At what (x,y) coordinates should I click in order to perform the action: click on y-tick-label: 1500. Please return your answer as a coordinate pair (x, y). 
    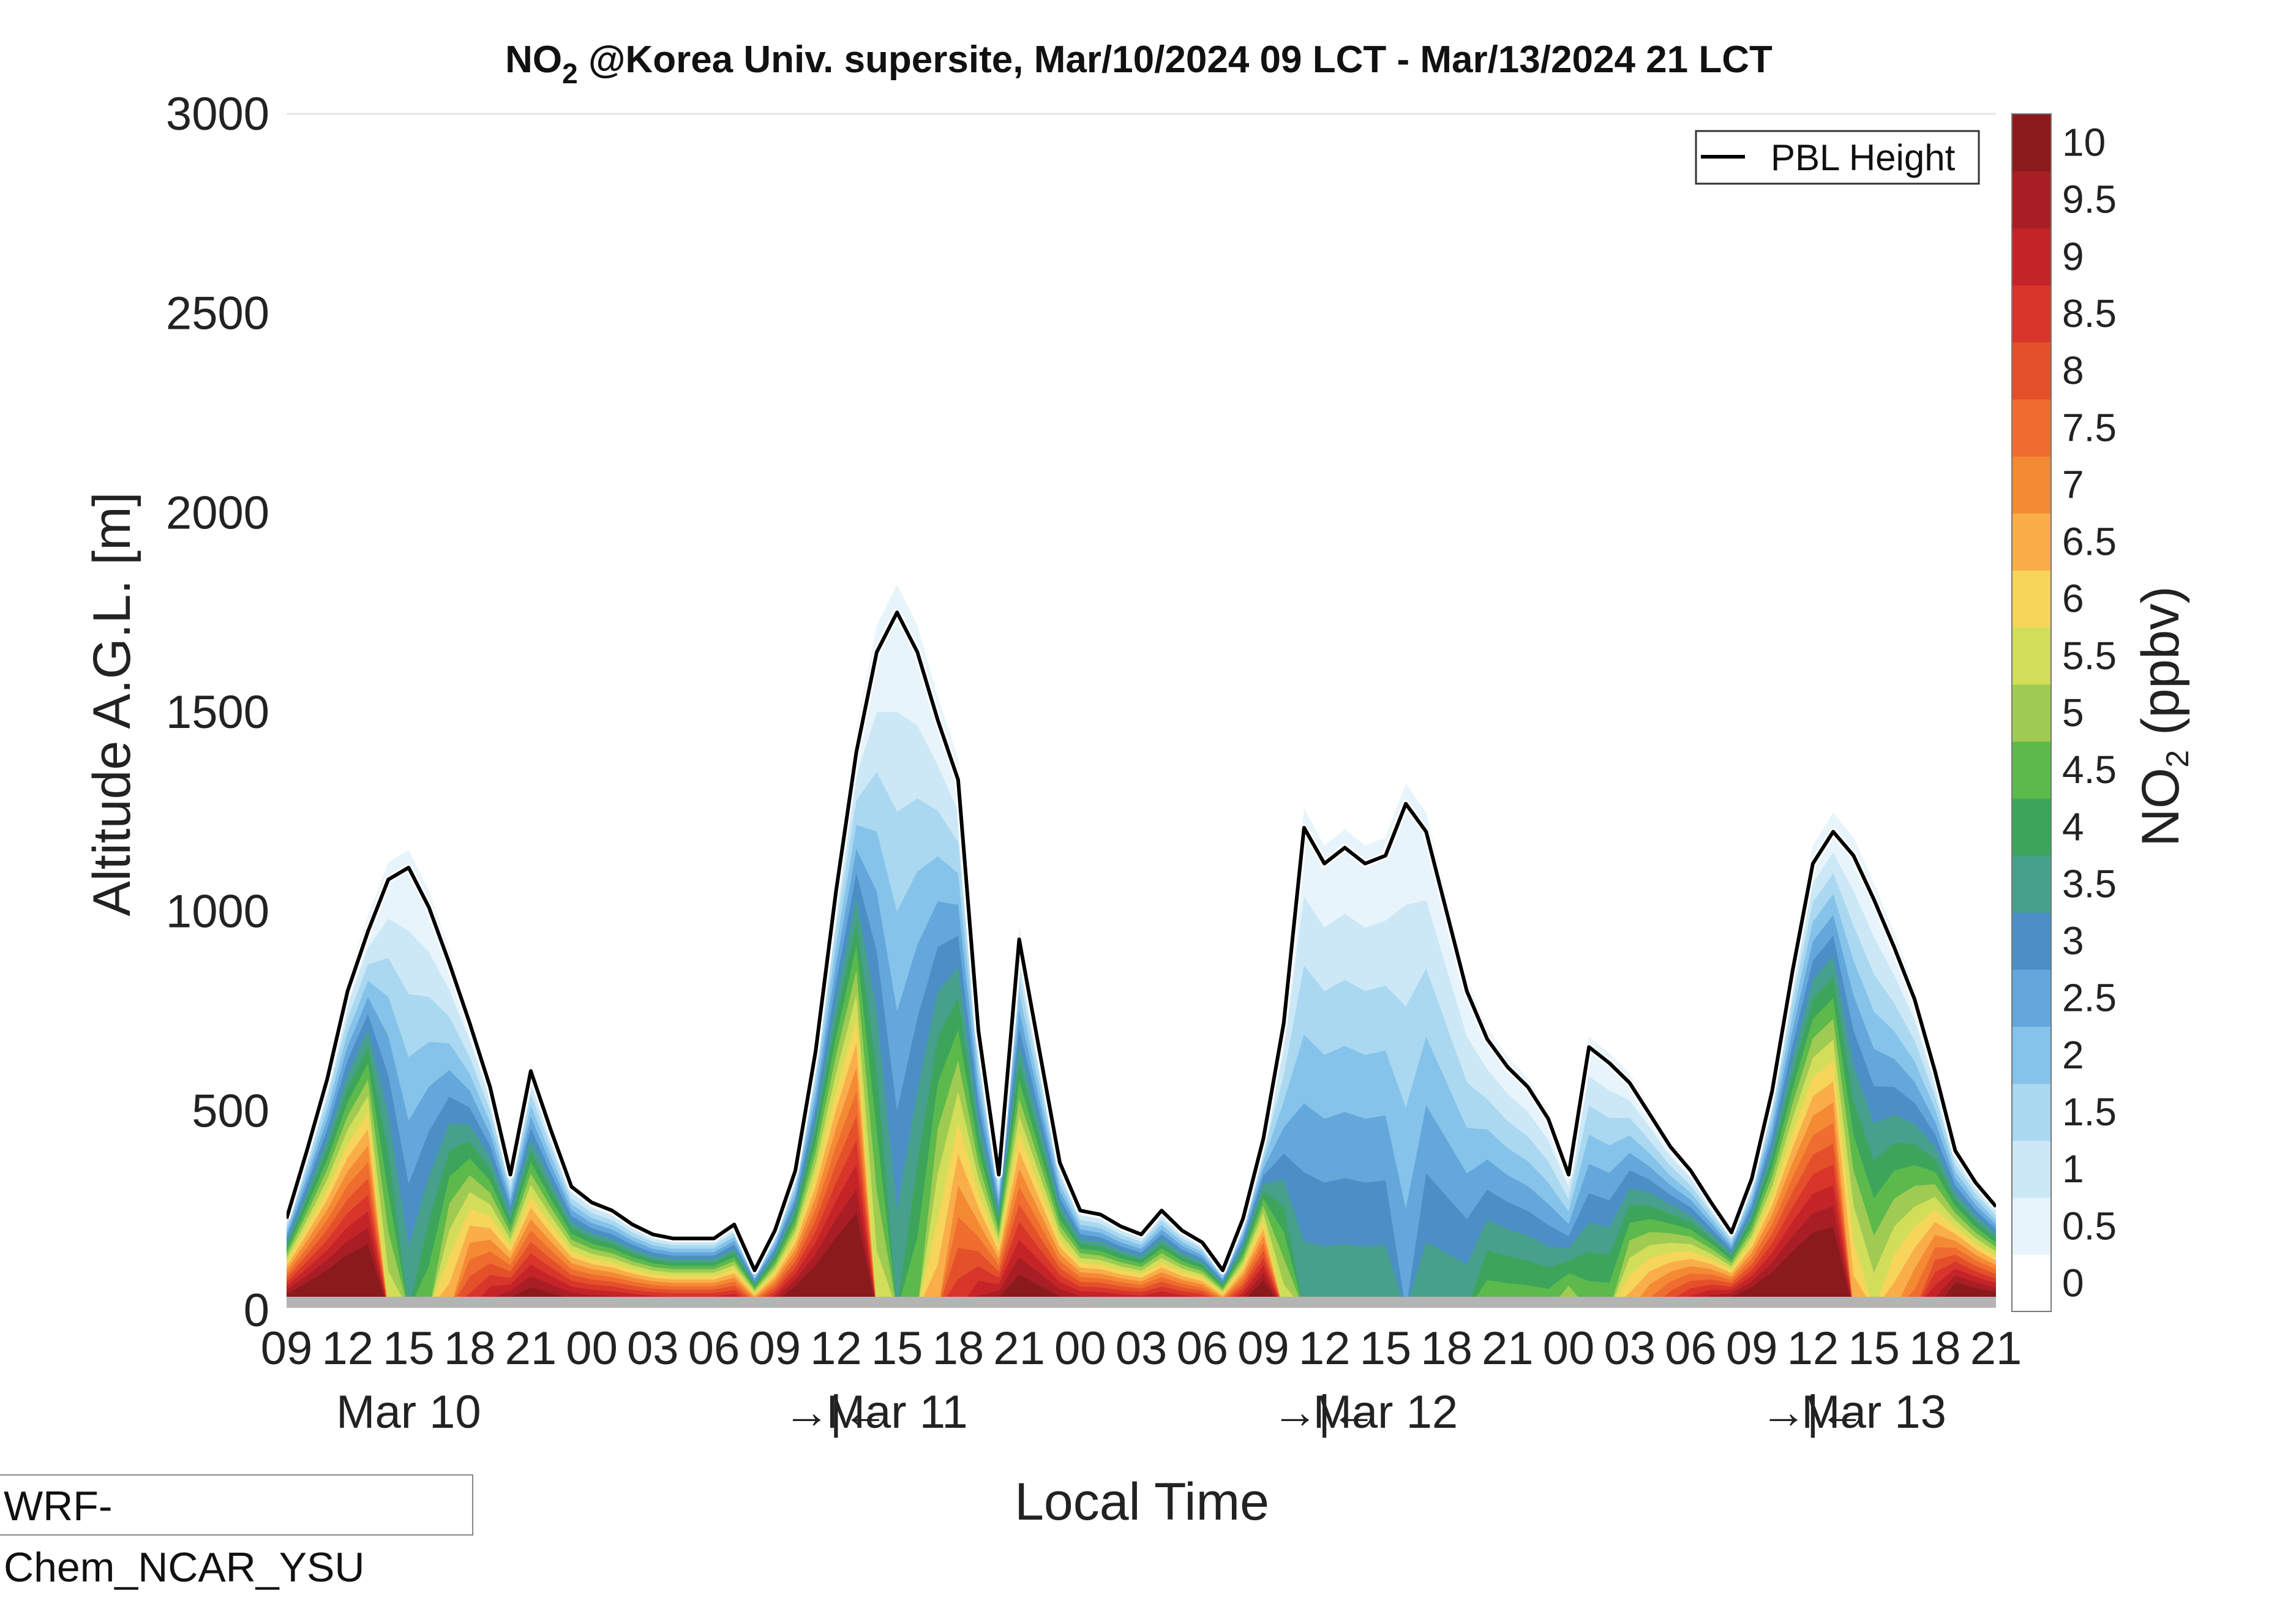
    Looking at the image, I should click on (217, 712).